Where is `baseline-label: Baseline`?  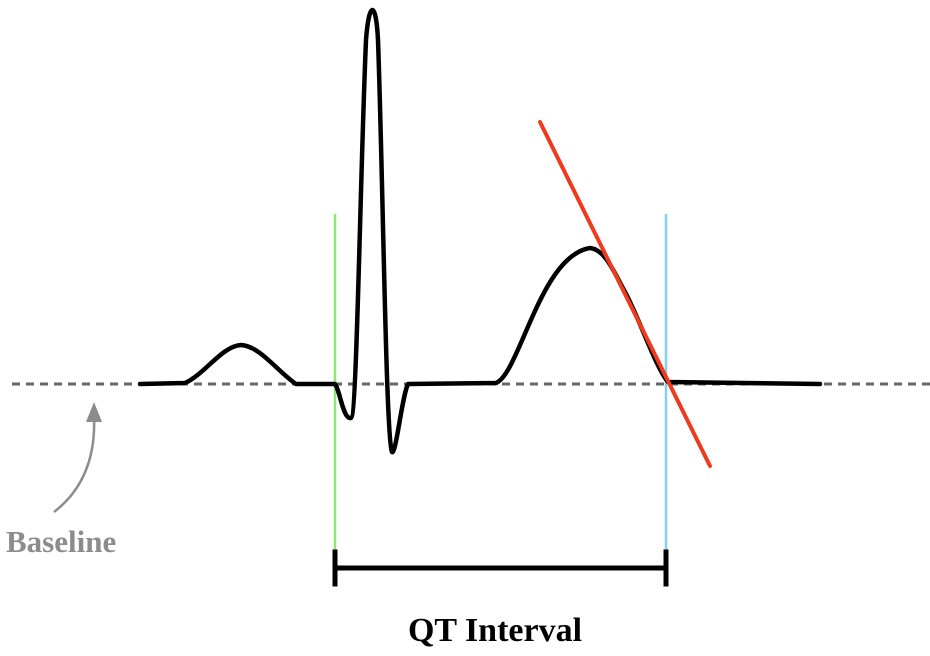 baseline-label: Baseline is located at coordinates (61, 541).